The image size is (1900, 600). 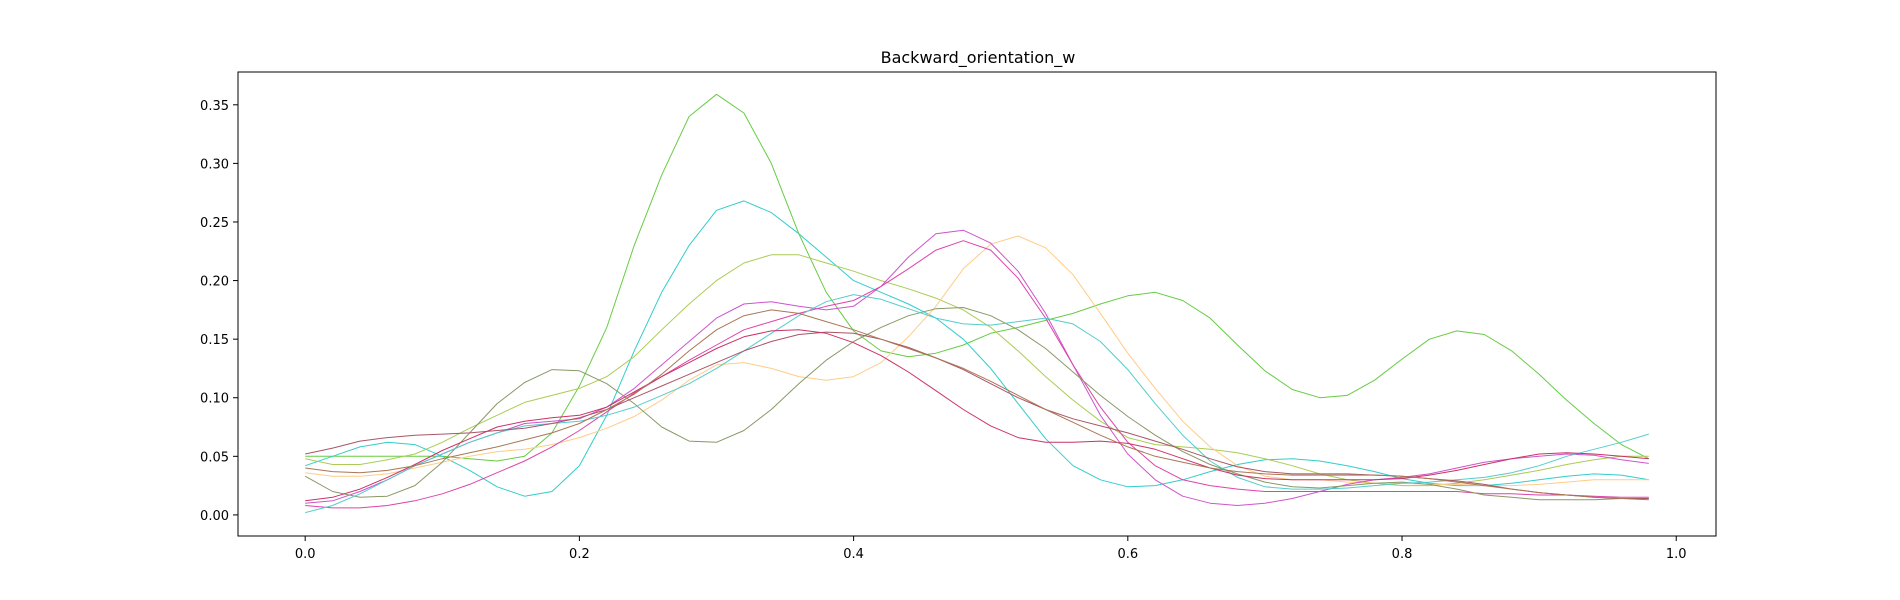 What do you see at coordinates (305, 554) in the screenshot?
I see `x-tick-label: 0.0` at bounding box center [305, 554].